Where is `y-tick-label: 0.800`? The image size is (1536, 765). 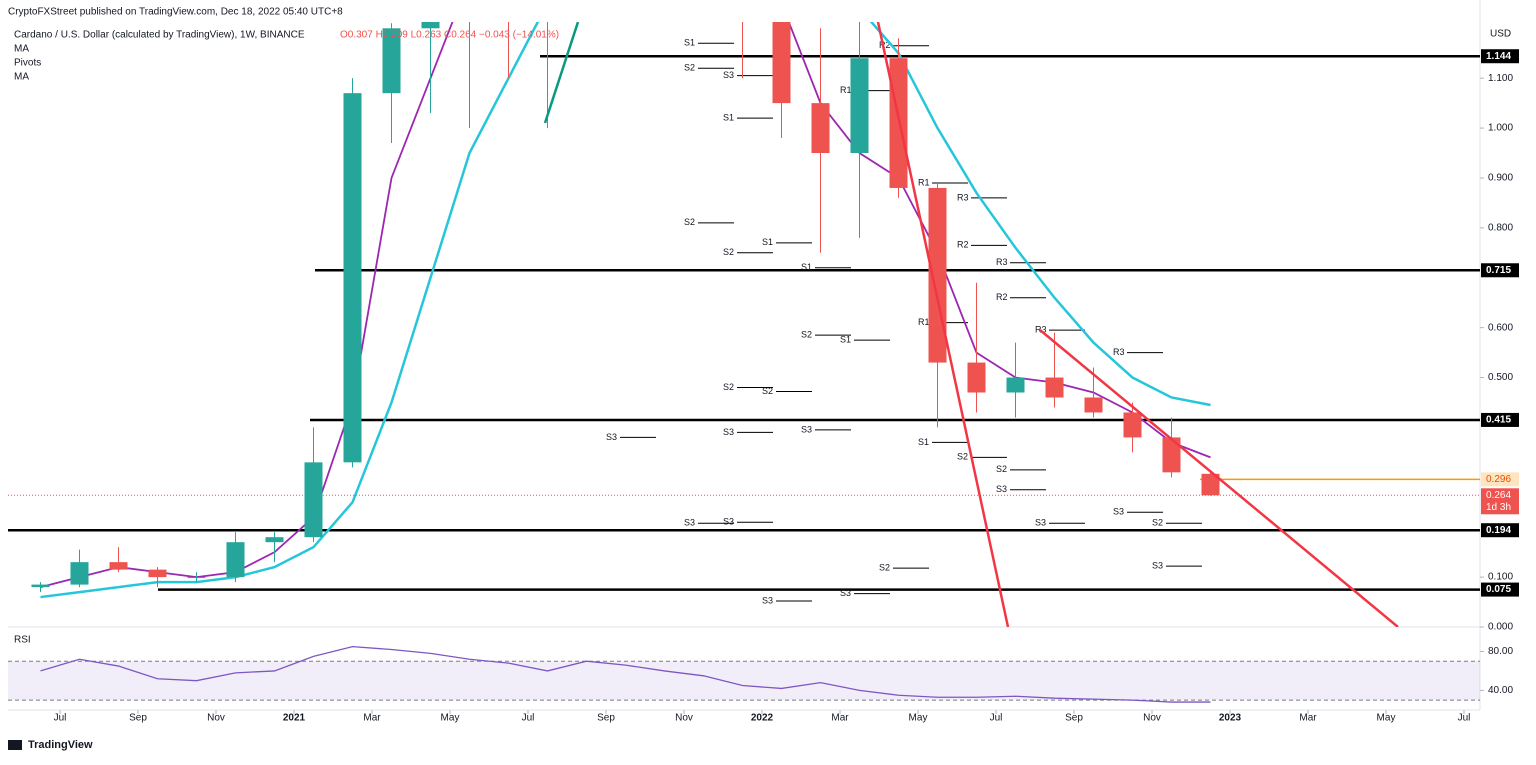
y-tick-label: 0.800 is located at coordinates (1500, 227).